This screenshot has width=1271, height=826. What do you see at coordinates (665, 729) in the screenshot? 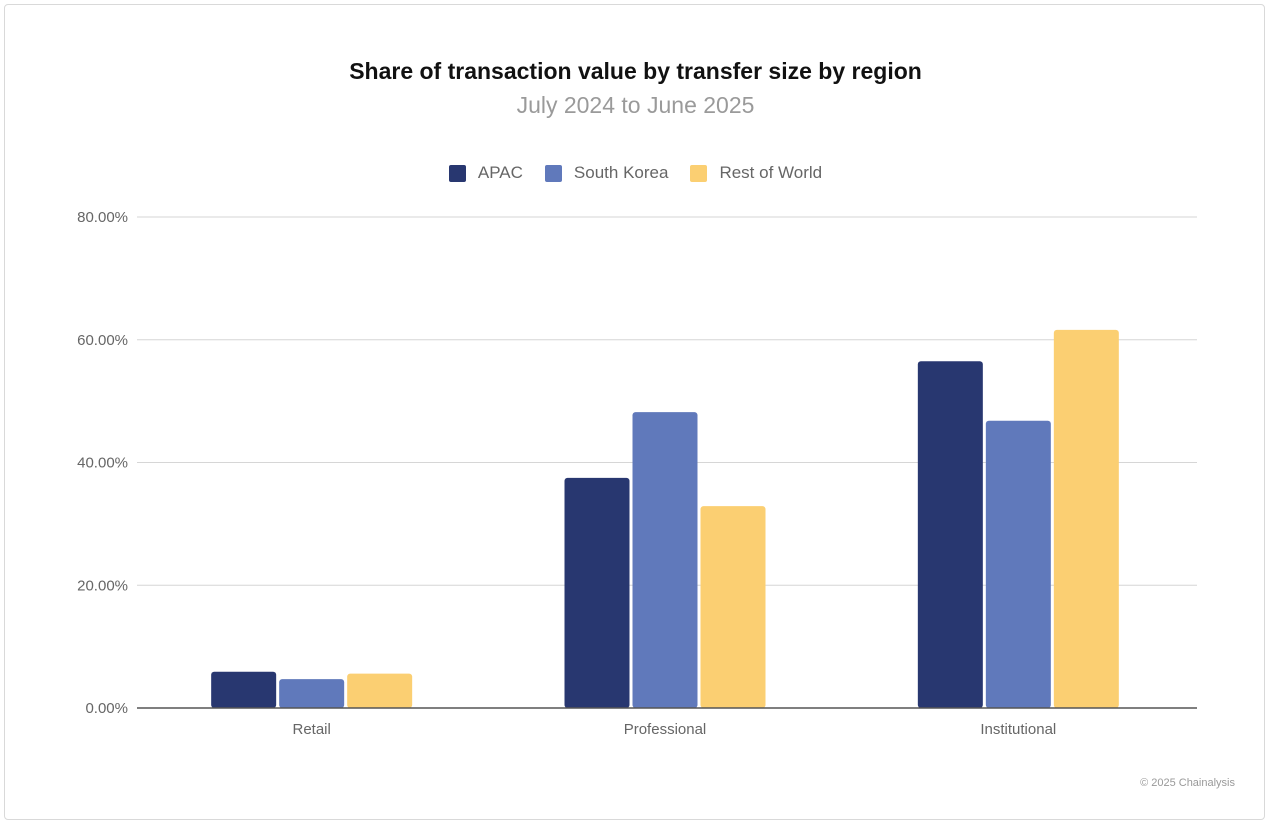
I see `x-tick-label: Professional` at bounding box center [665, 729].